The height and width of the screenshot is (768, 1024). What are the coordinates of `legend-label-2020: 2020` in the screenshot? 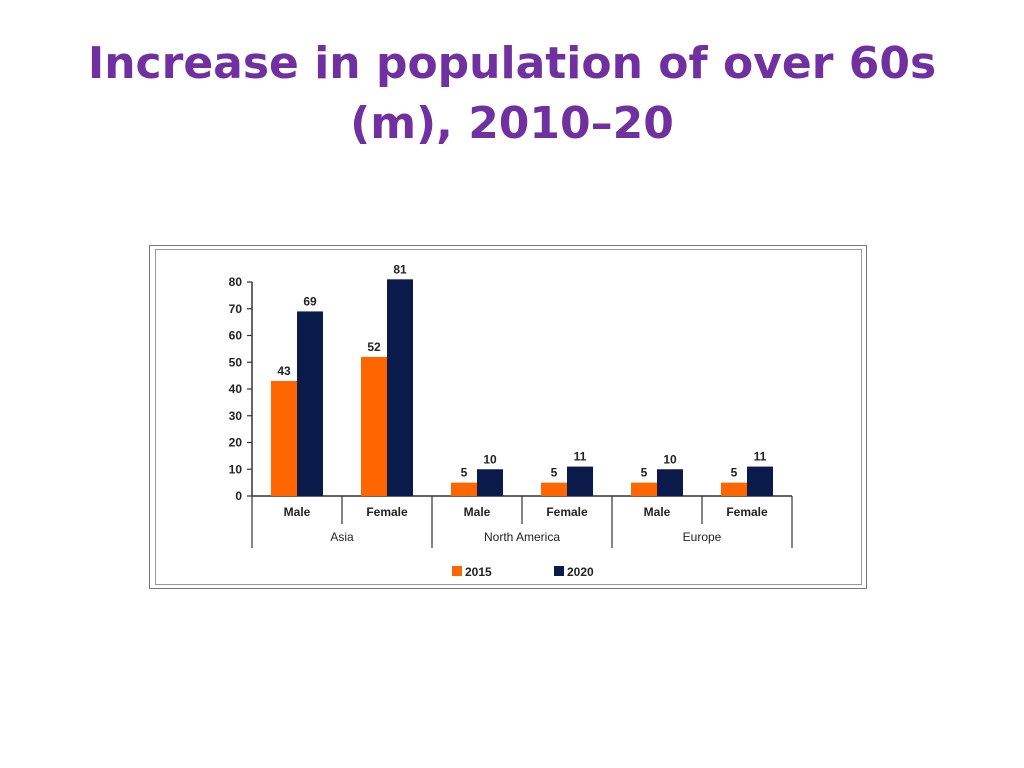 It's located at (580, 572).